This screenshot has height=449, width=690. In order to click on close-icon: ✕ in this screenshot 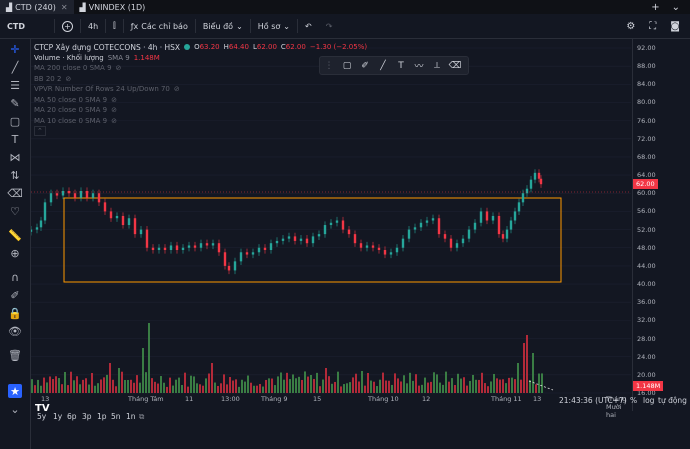, I will do `click(64, 7)`.